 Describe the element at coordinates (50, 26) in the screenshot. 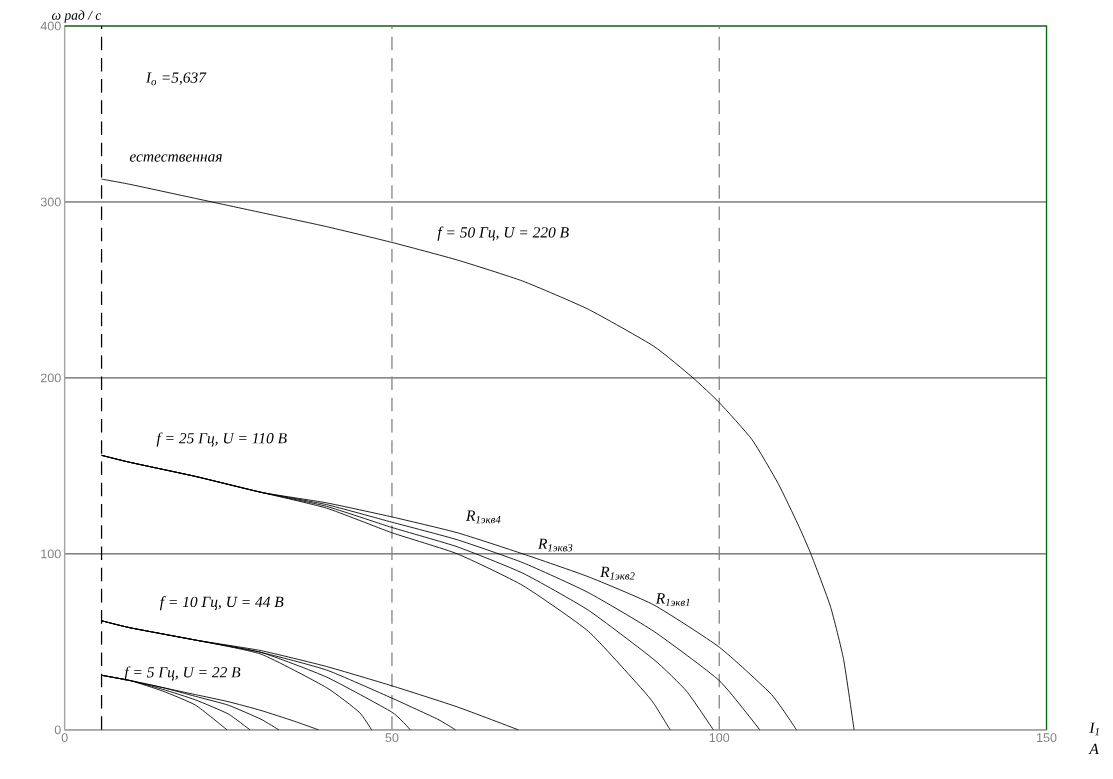

I see `y-tick-label: 400` at that location.